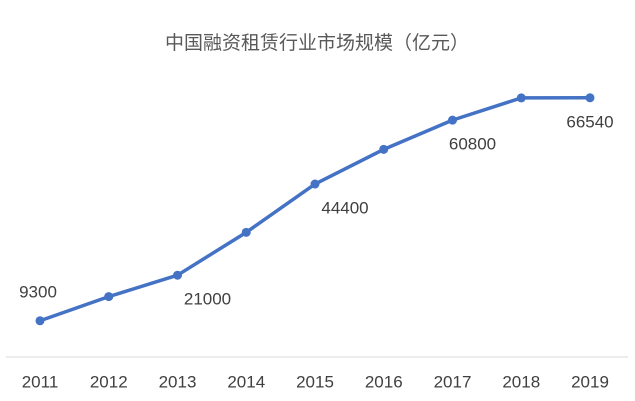  I want to click on data-label: 66540, so click(589, 121).